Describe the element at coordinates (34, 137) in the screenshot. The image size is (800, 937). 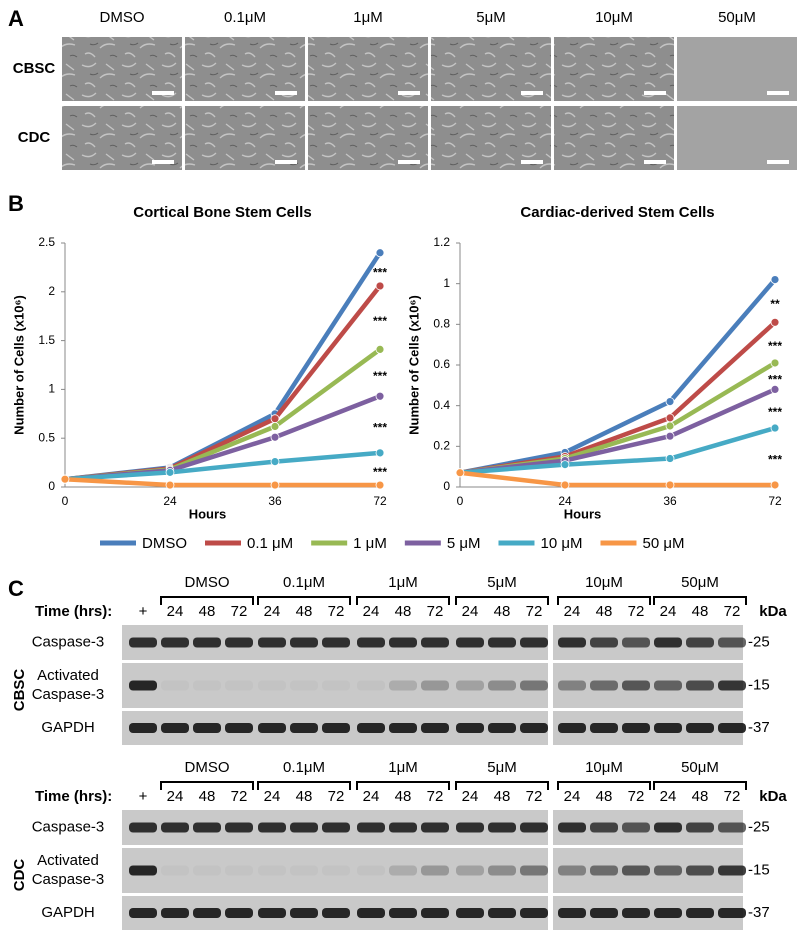
I see `row-label: CDC` at that location.